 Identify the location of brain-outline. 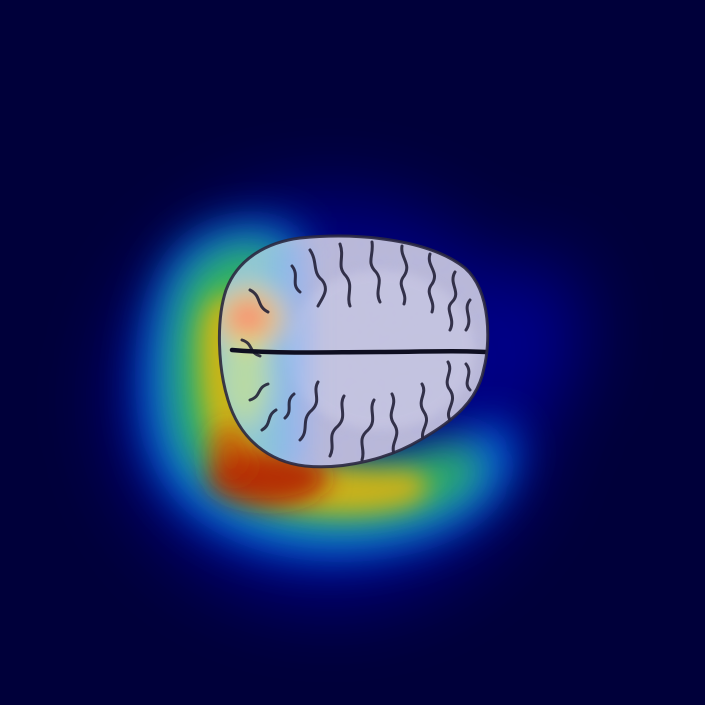
(353, 351).